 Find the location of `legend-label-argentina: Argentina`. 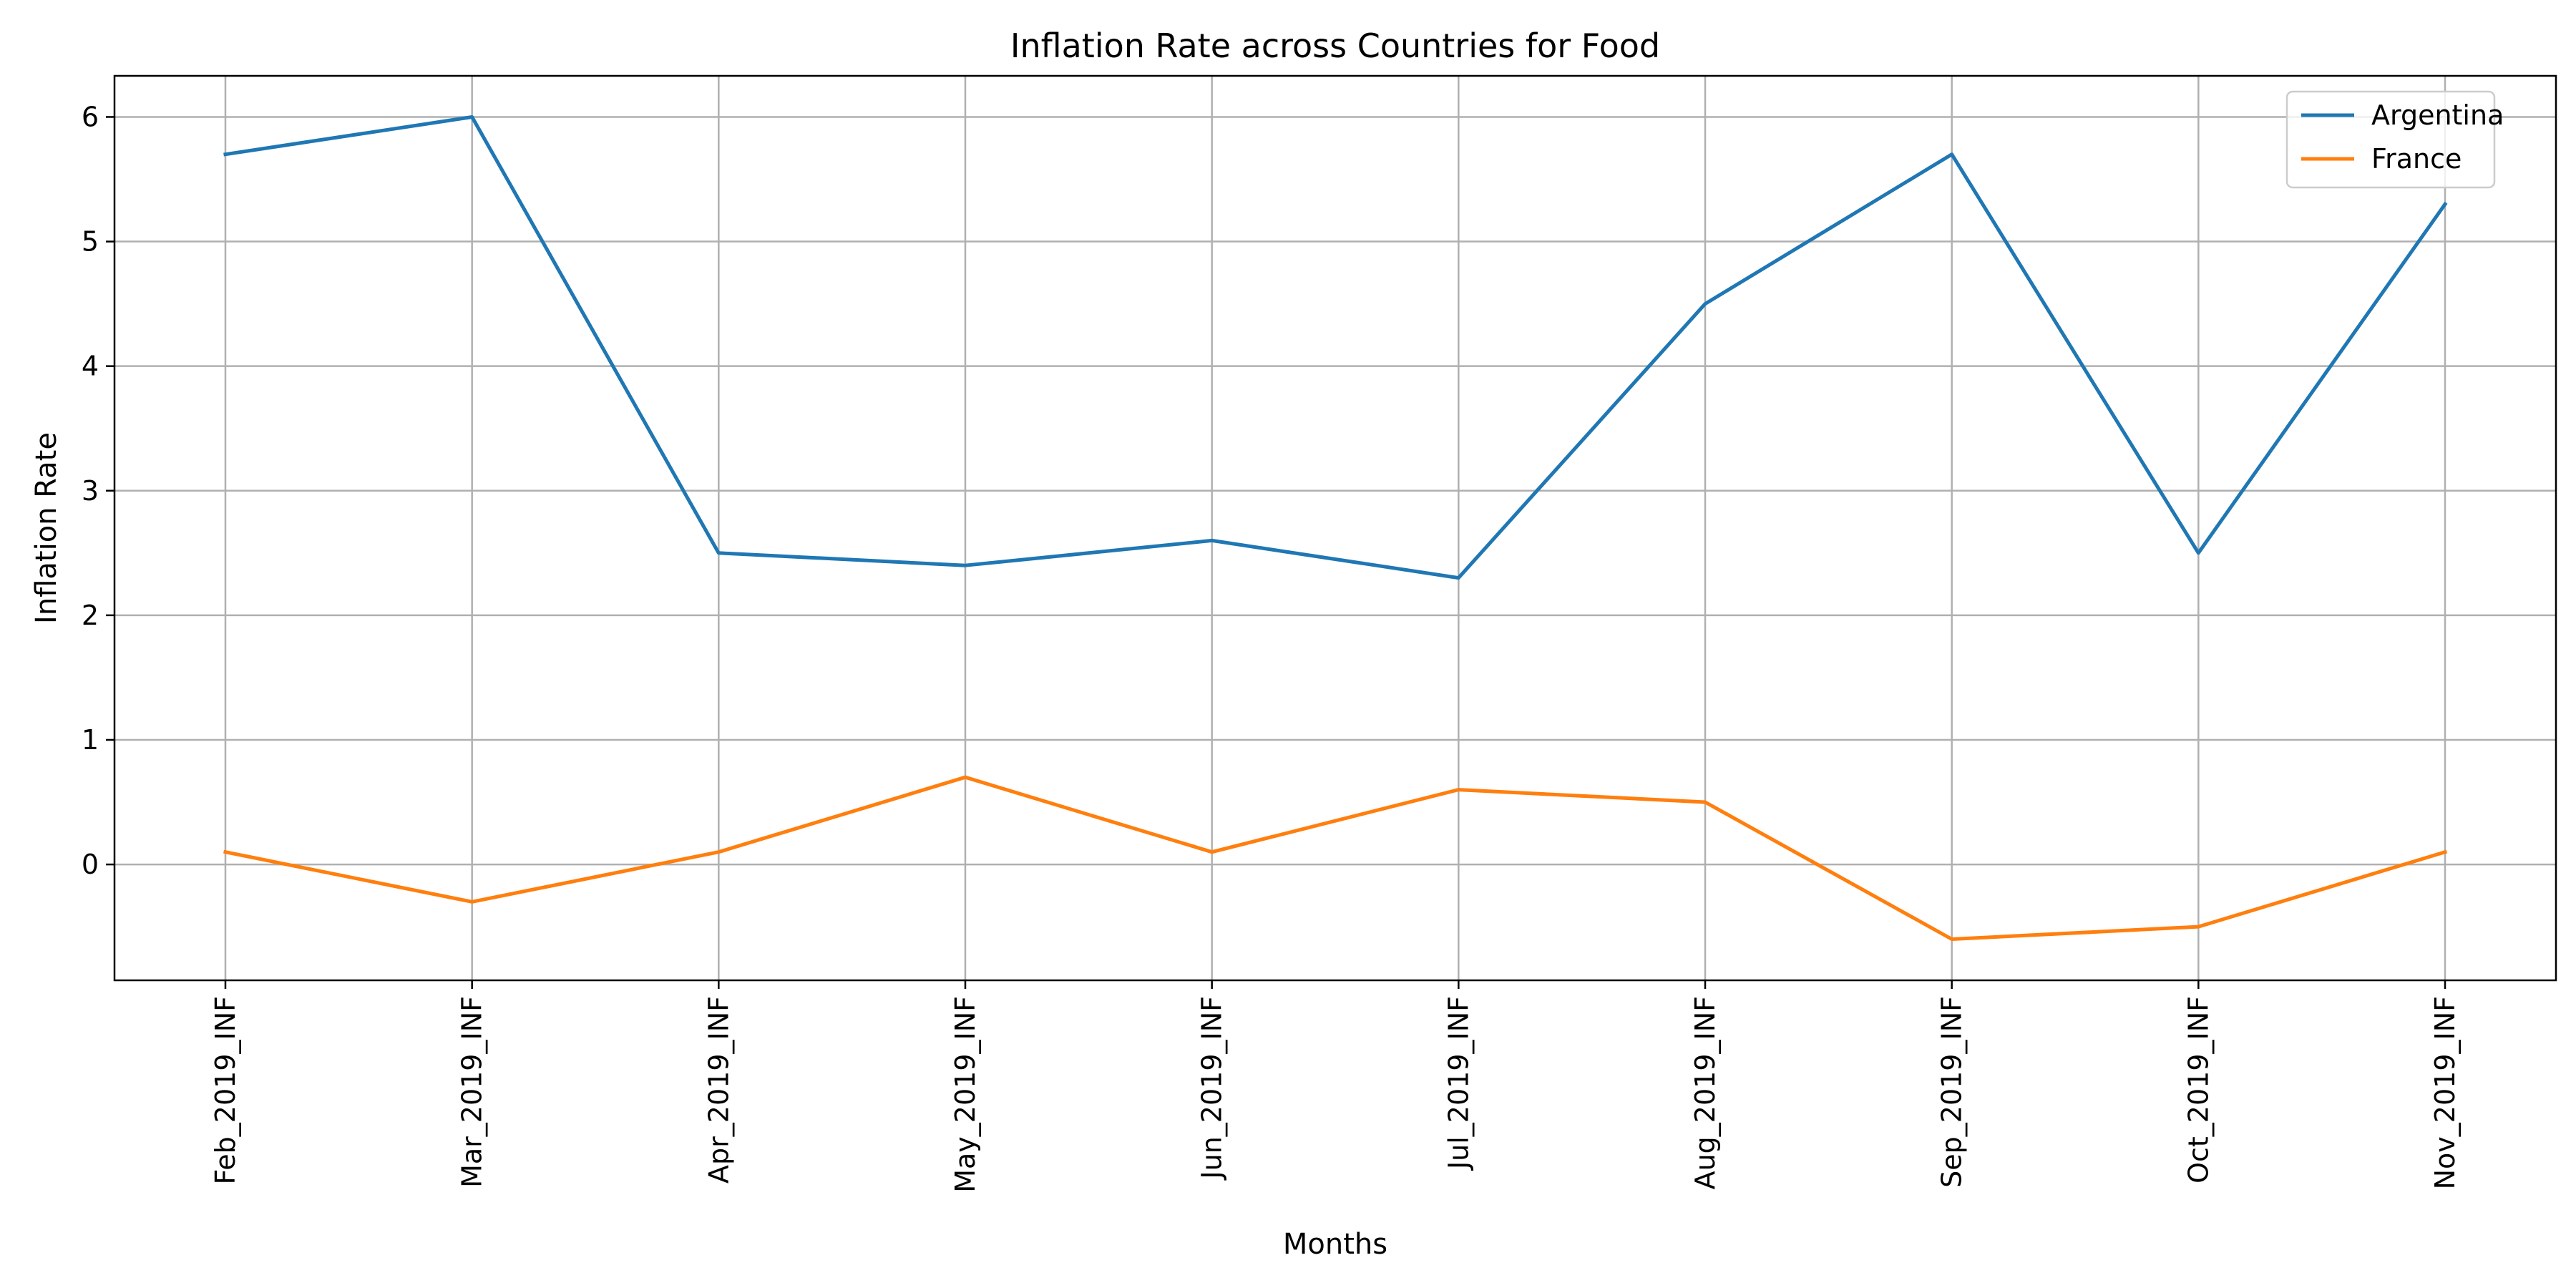

legend-label-argentina: Argentina is located at coordinates (2437, 115).